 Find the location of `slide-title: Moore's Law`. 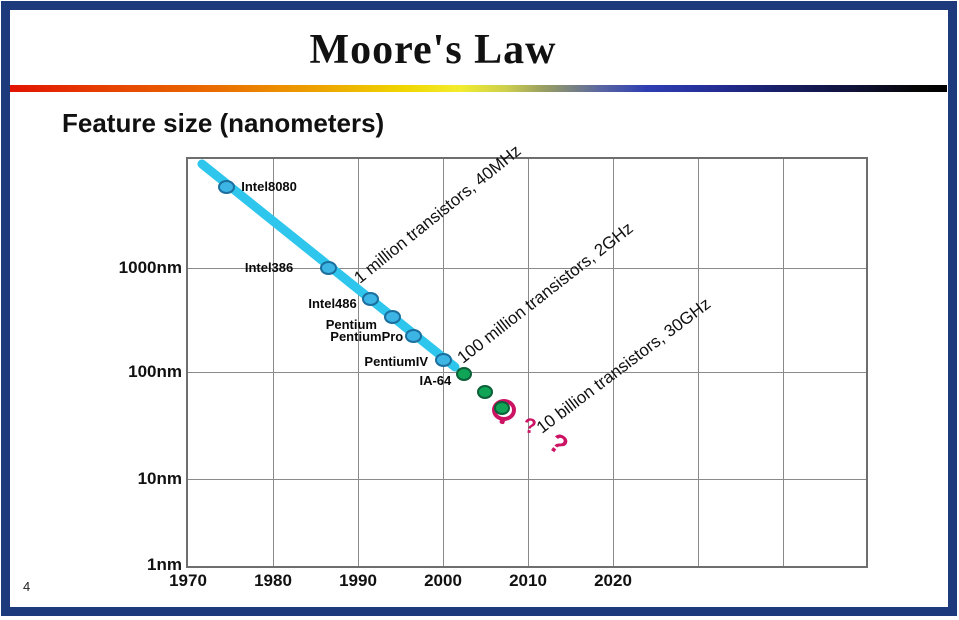

slide-title: Moore's Law is located at coordinates (433, 50).